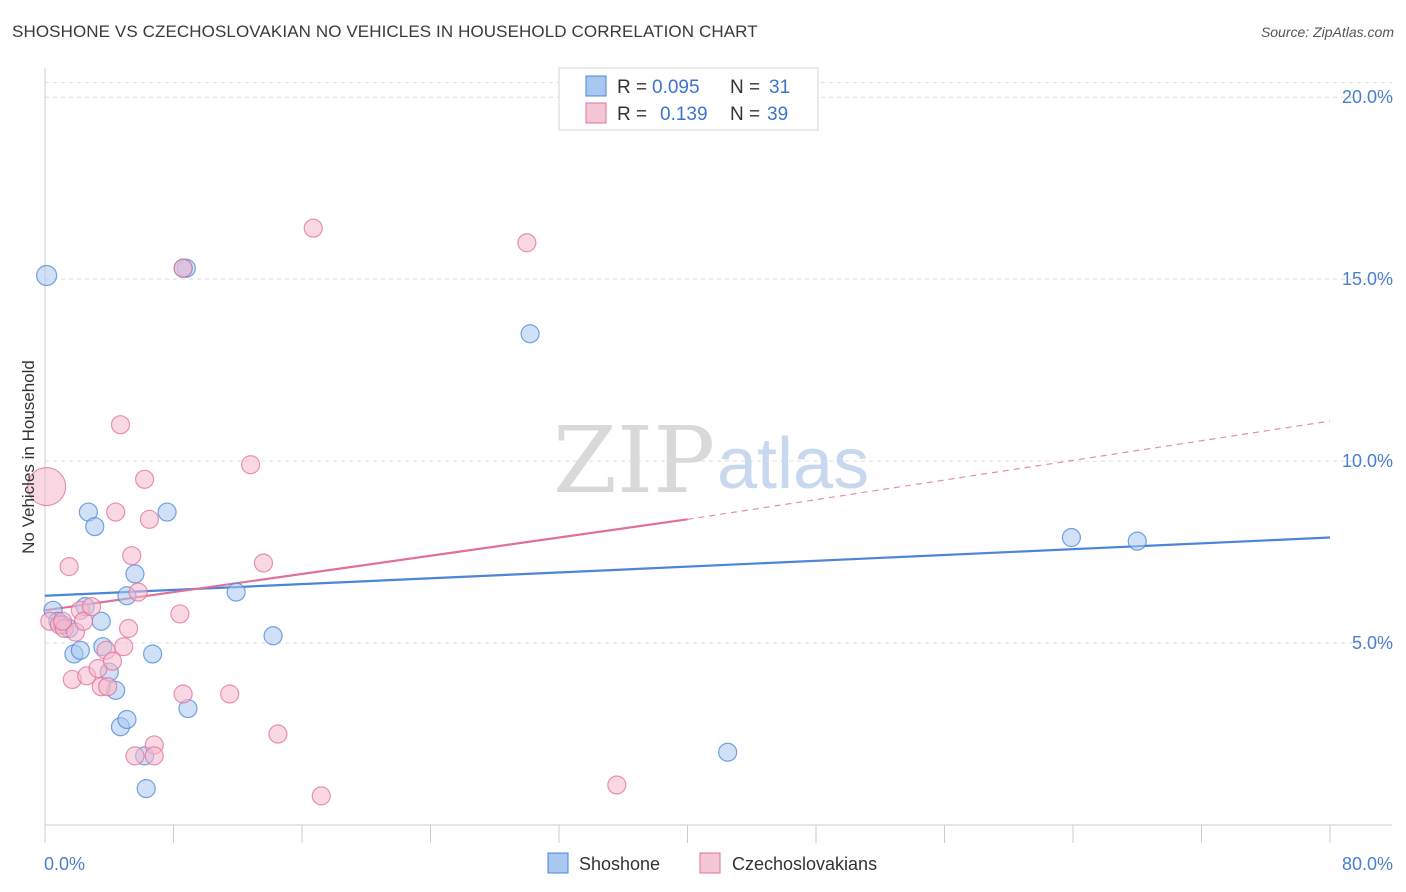 The height and width of the screenshot is (892, 1406). Describe the element at coordinates (1367, 279) in the screenshot. I see `y-tick-label: 15.0%` at that location.